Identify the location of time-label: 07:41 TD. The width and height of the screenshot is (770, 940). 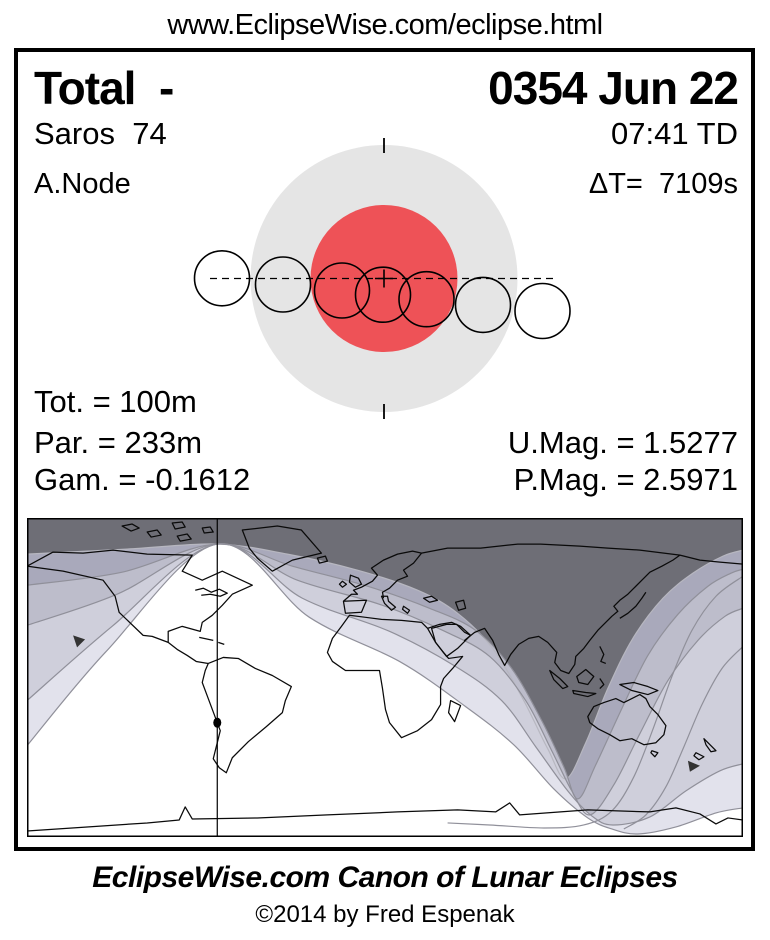
(674, 133).